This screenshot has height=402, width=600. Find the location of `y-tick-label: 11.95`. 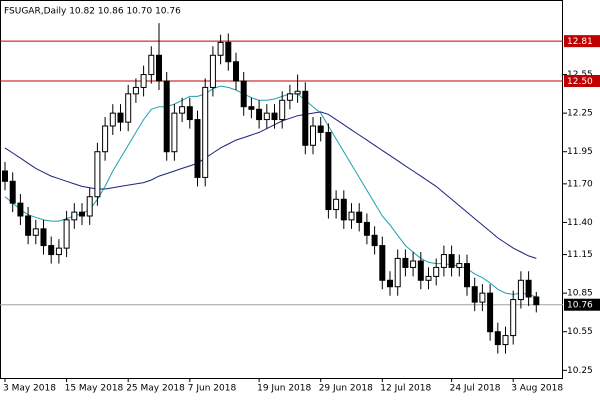

y-tick-label: 11.95 is located at coordinates (580, 152).